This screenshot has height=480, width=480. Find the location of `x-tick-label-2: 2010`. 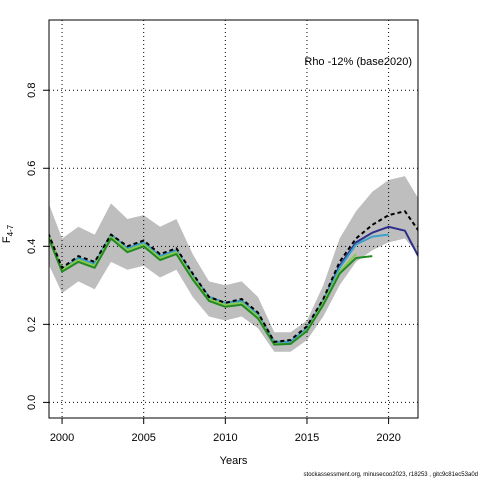

x-tick-label-2: 2010 is located at coordinates (225, 438).